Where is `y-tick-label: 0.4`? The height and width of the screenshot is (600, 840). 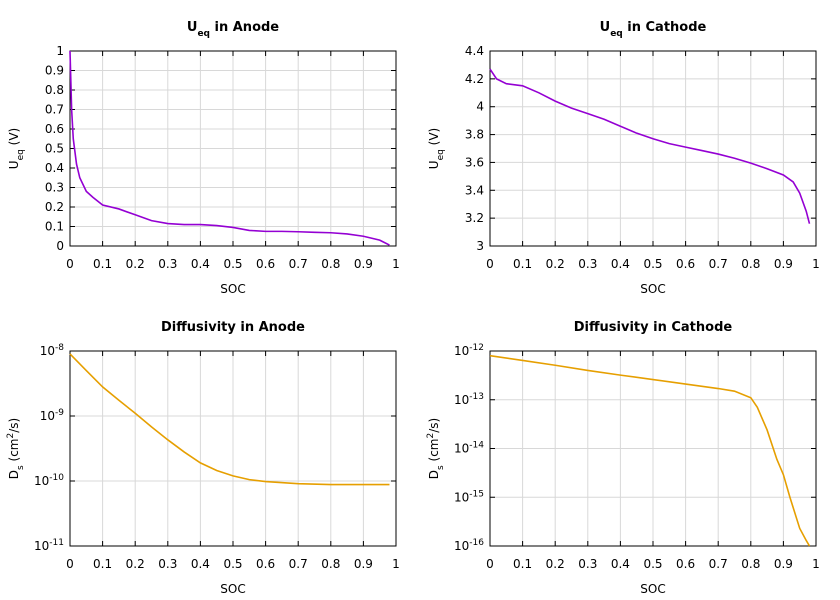 y-tick-label: 0.4 is located at coordinates (54, 168).